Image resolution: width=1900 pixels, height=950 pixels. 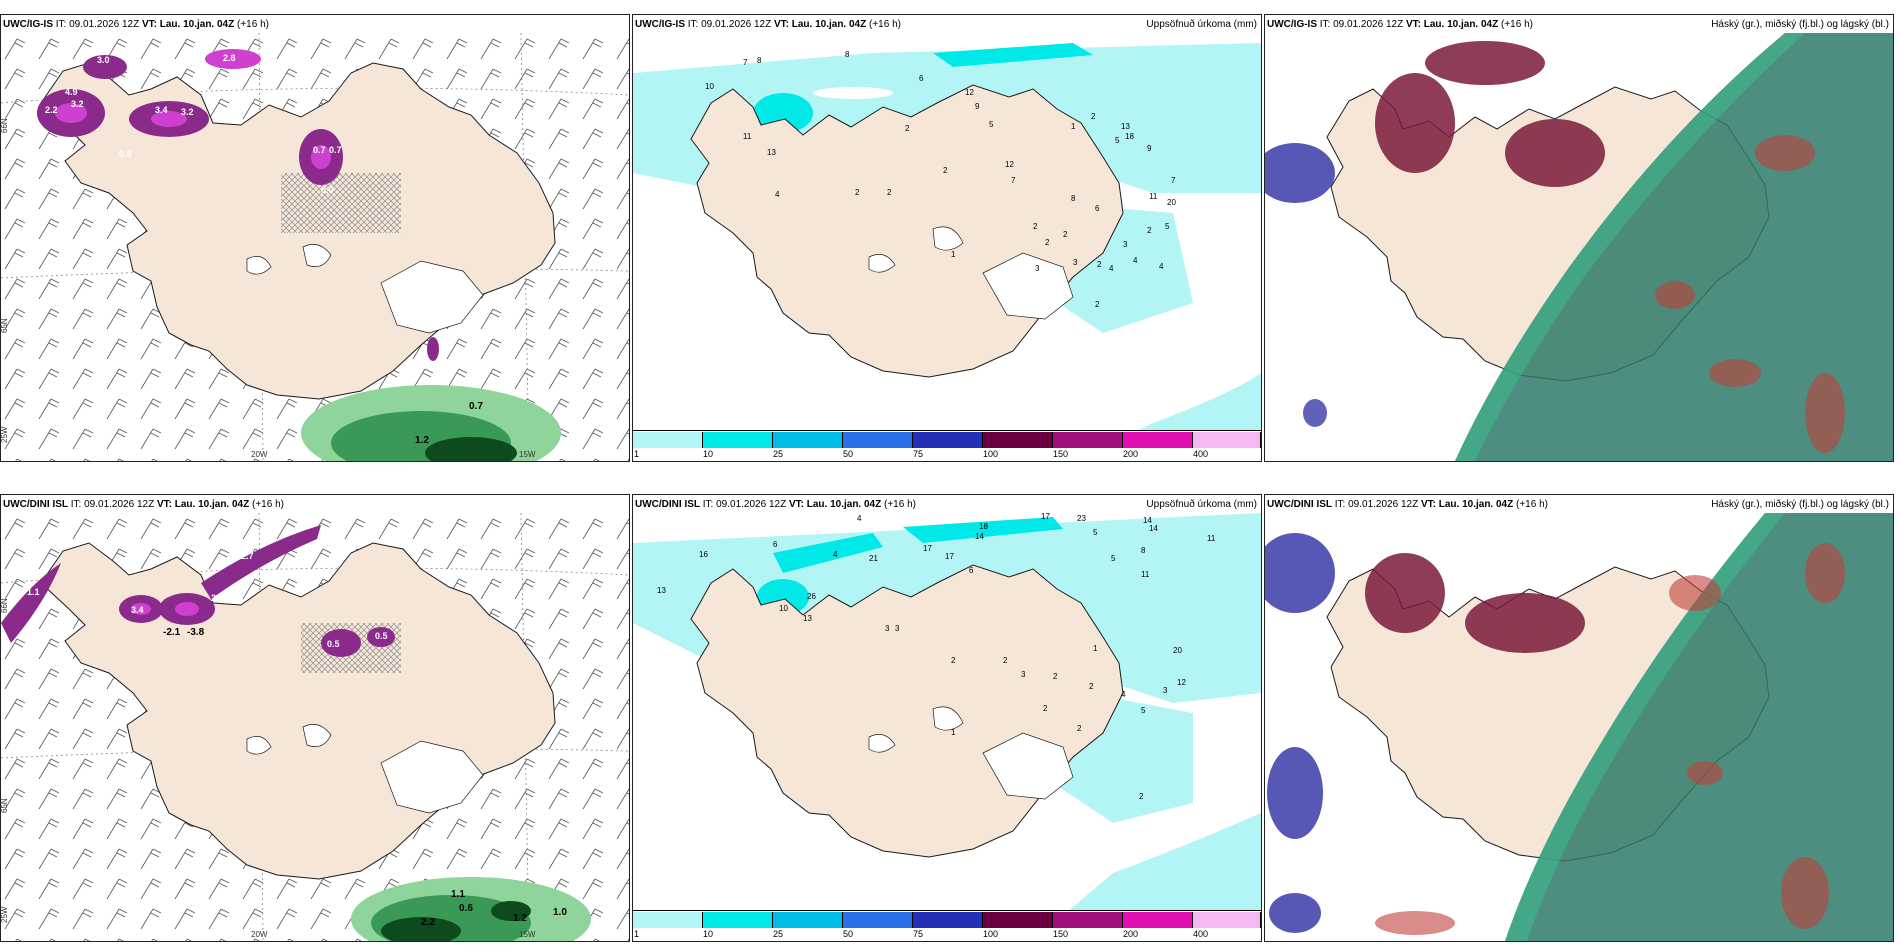 I want to click on hatch-area, so click(x=341, y=203).